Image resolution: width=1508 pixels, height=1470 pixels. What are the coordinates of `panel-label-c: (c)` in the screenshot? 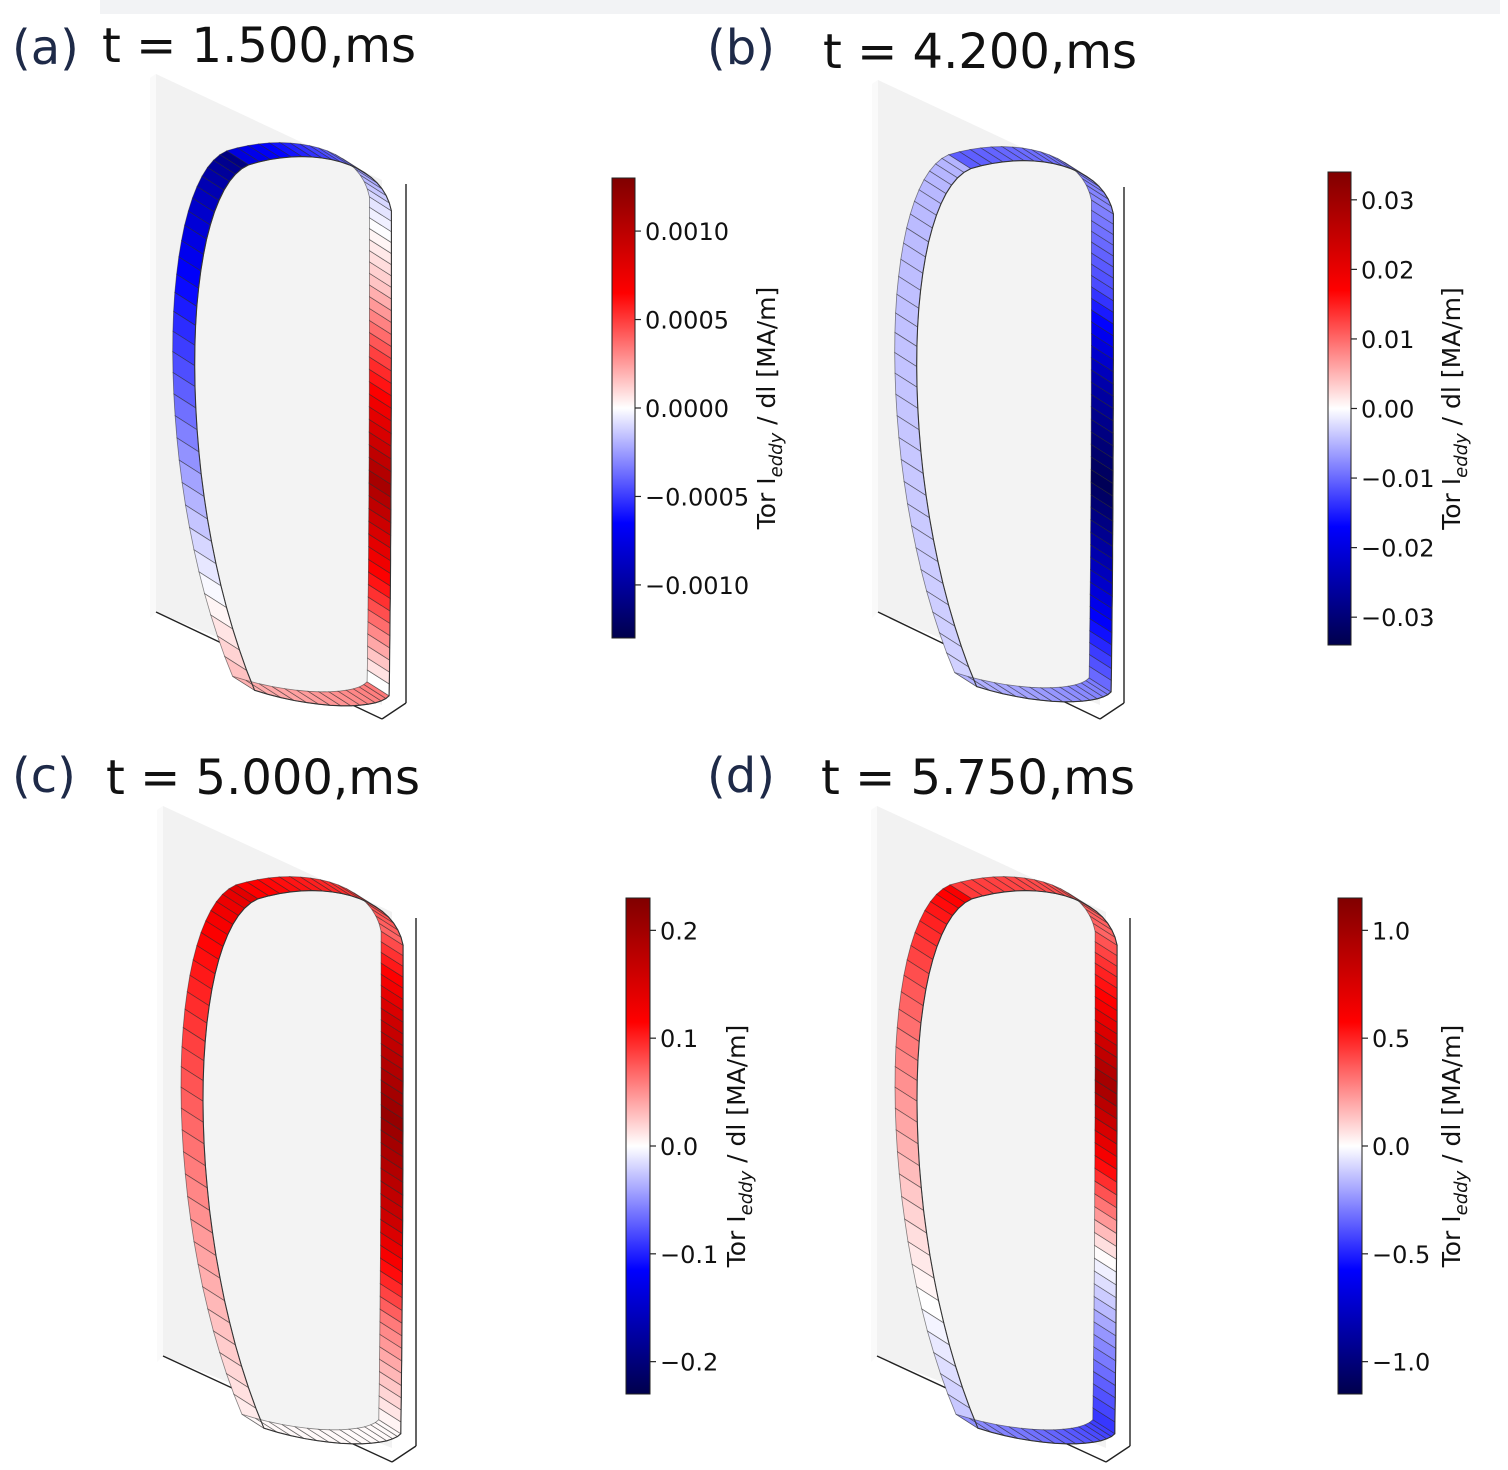 It's located at (44, 776).